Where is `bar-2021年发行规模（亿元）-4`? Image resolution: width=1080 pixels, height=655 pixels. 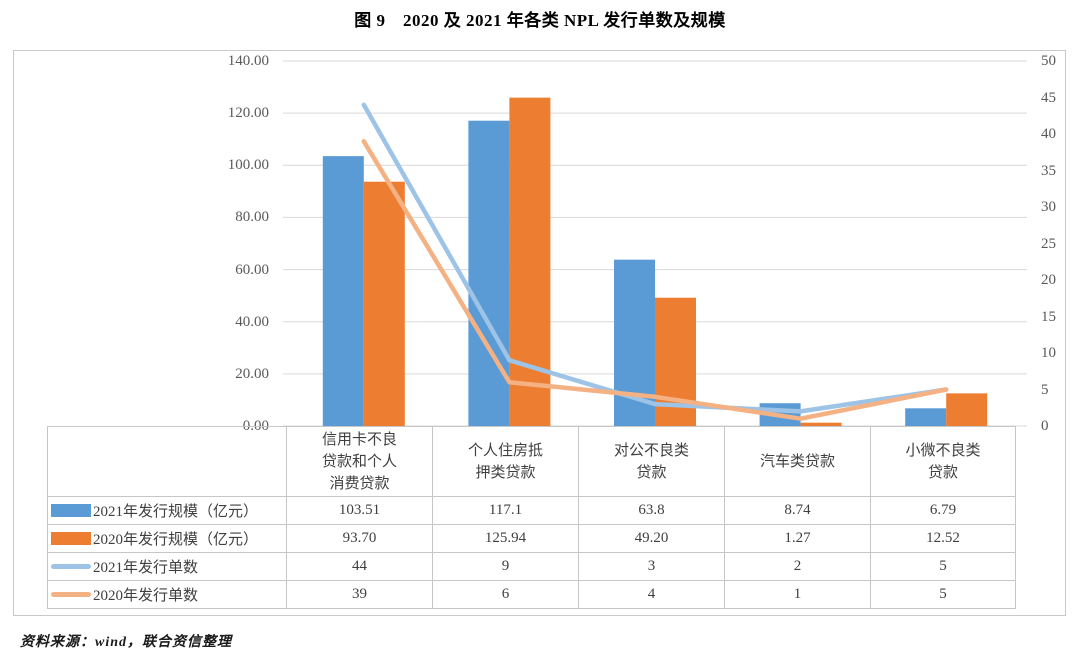
bar-2021年发行规模（亿元）-4 is located at coordinates (926, 417).